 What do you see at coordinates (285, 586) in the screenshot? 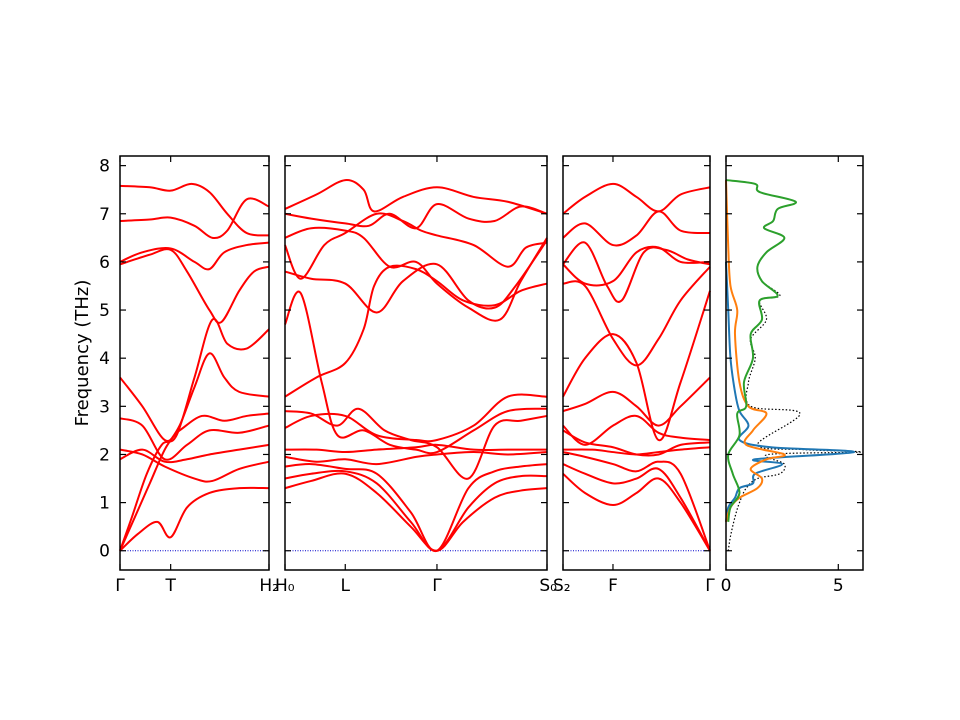
I see `x-tick-label: H₀` at bounding box center [285, 586].